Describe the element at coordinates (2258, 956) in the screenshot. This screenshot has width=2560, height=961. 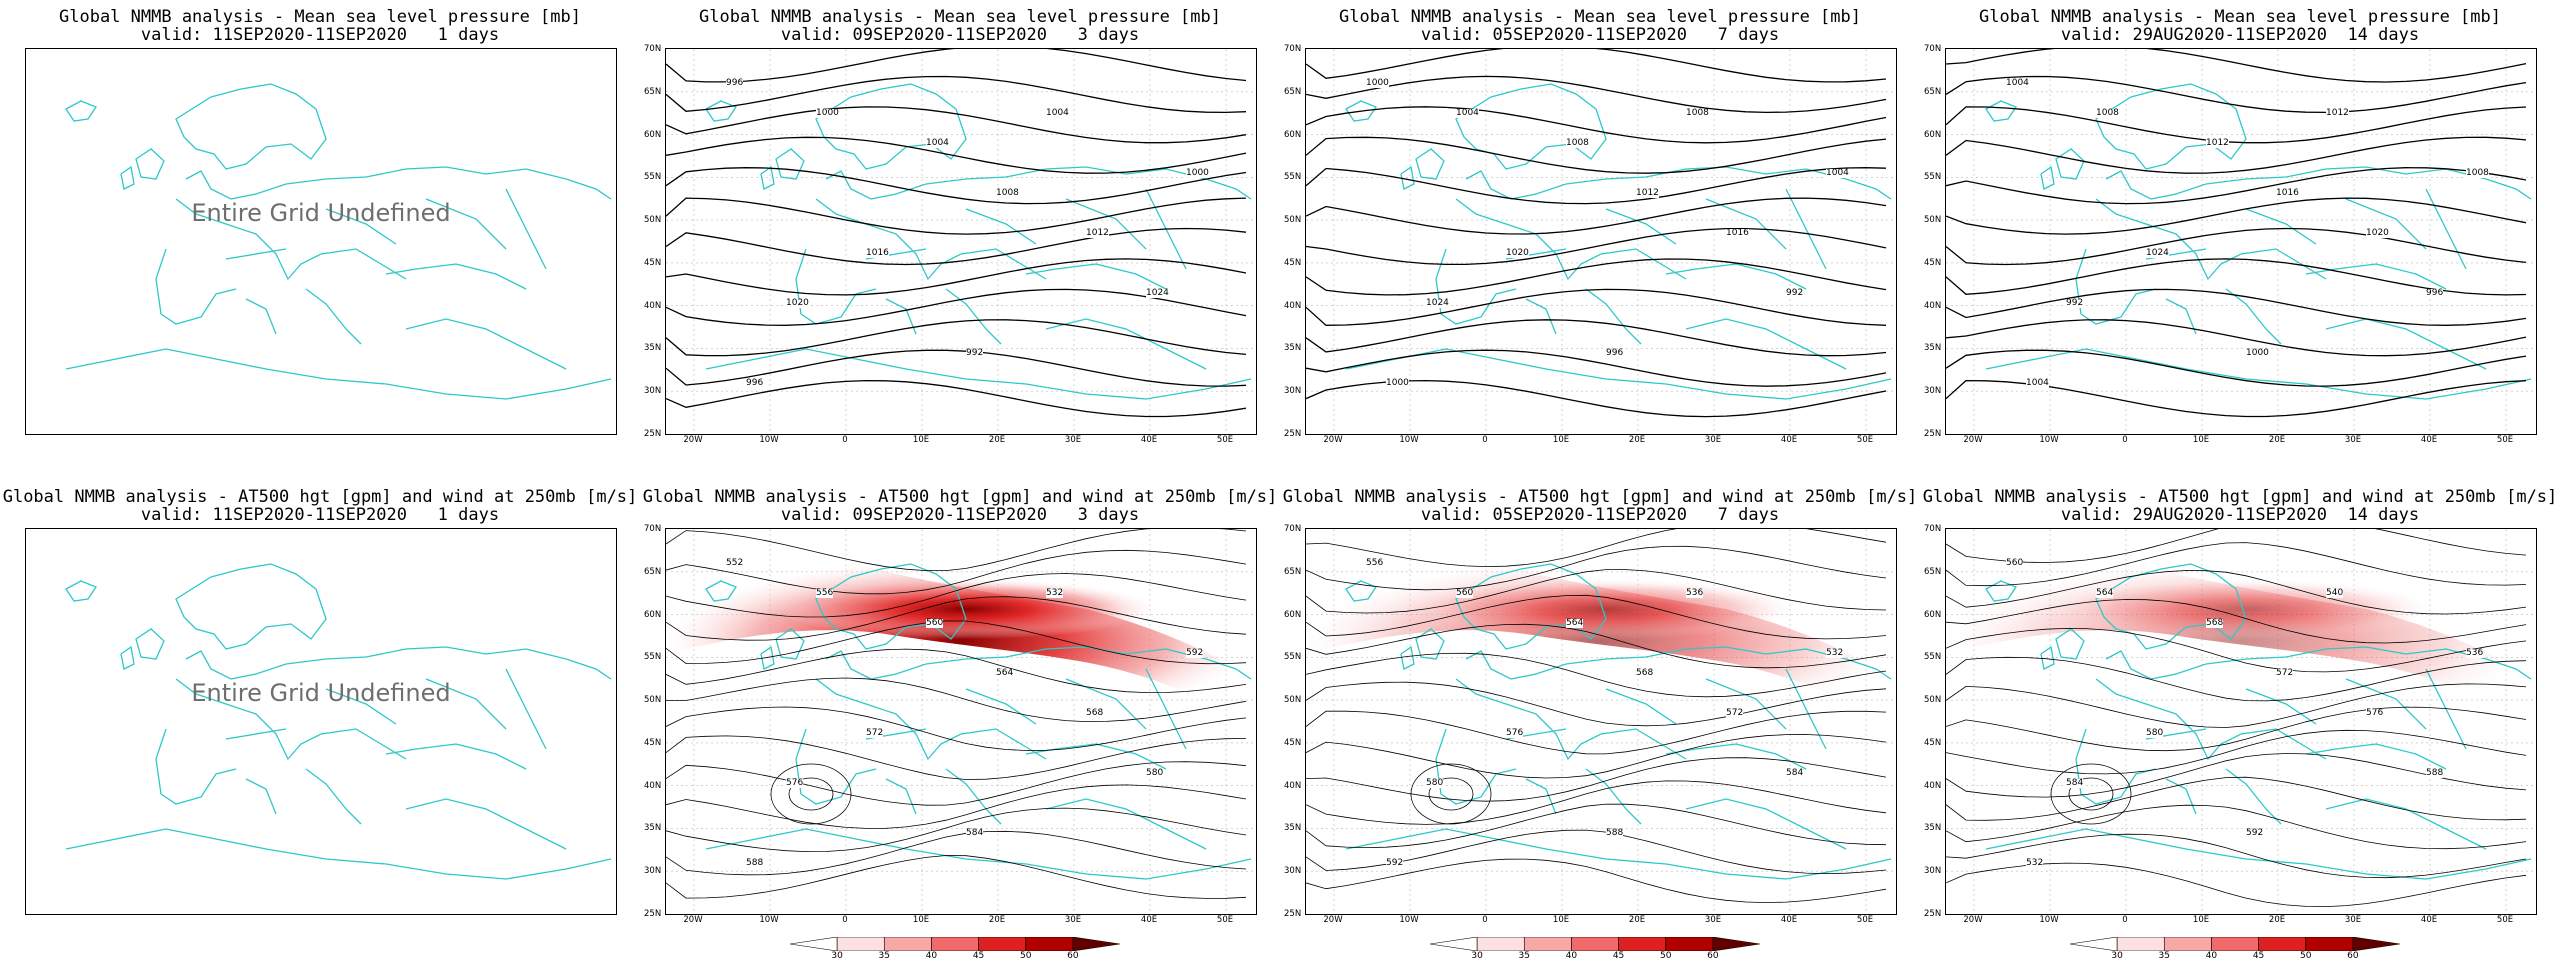
I see `colorbar-label: 45` at that location.